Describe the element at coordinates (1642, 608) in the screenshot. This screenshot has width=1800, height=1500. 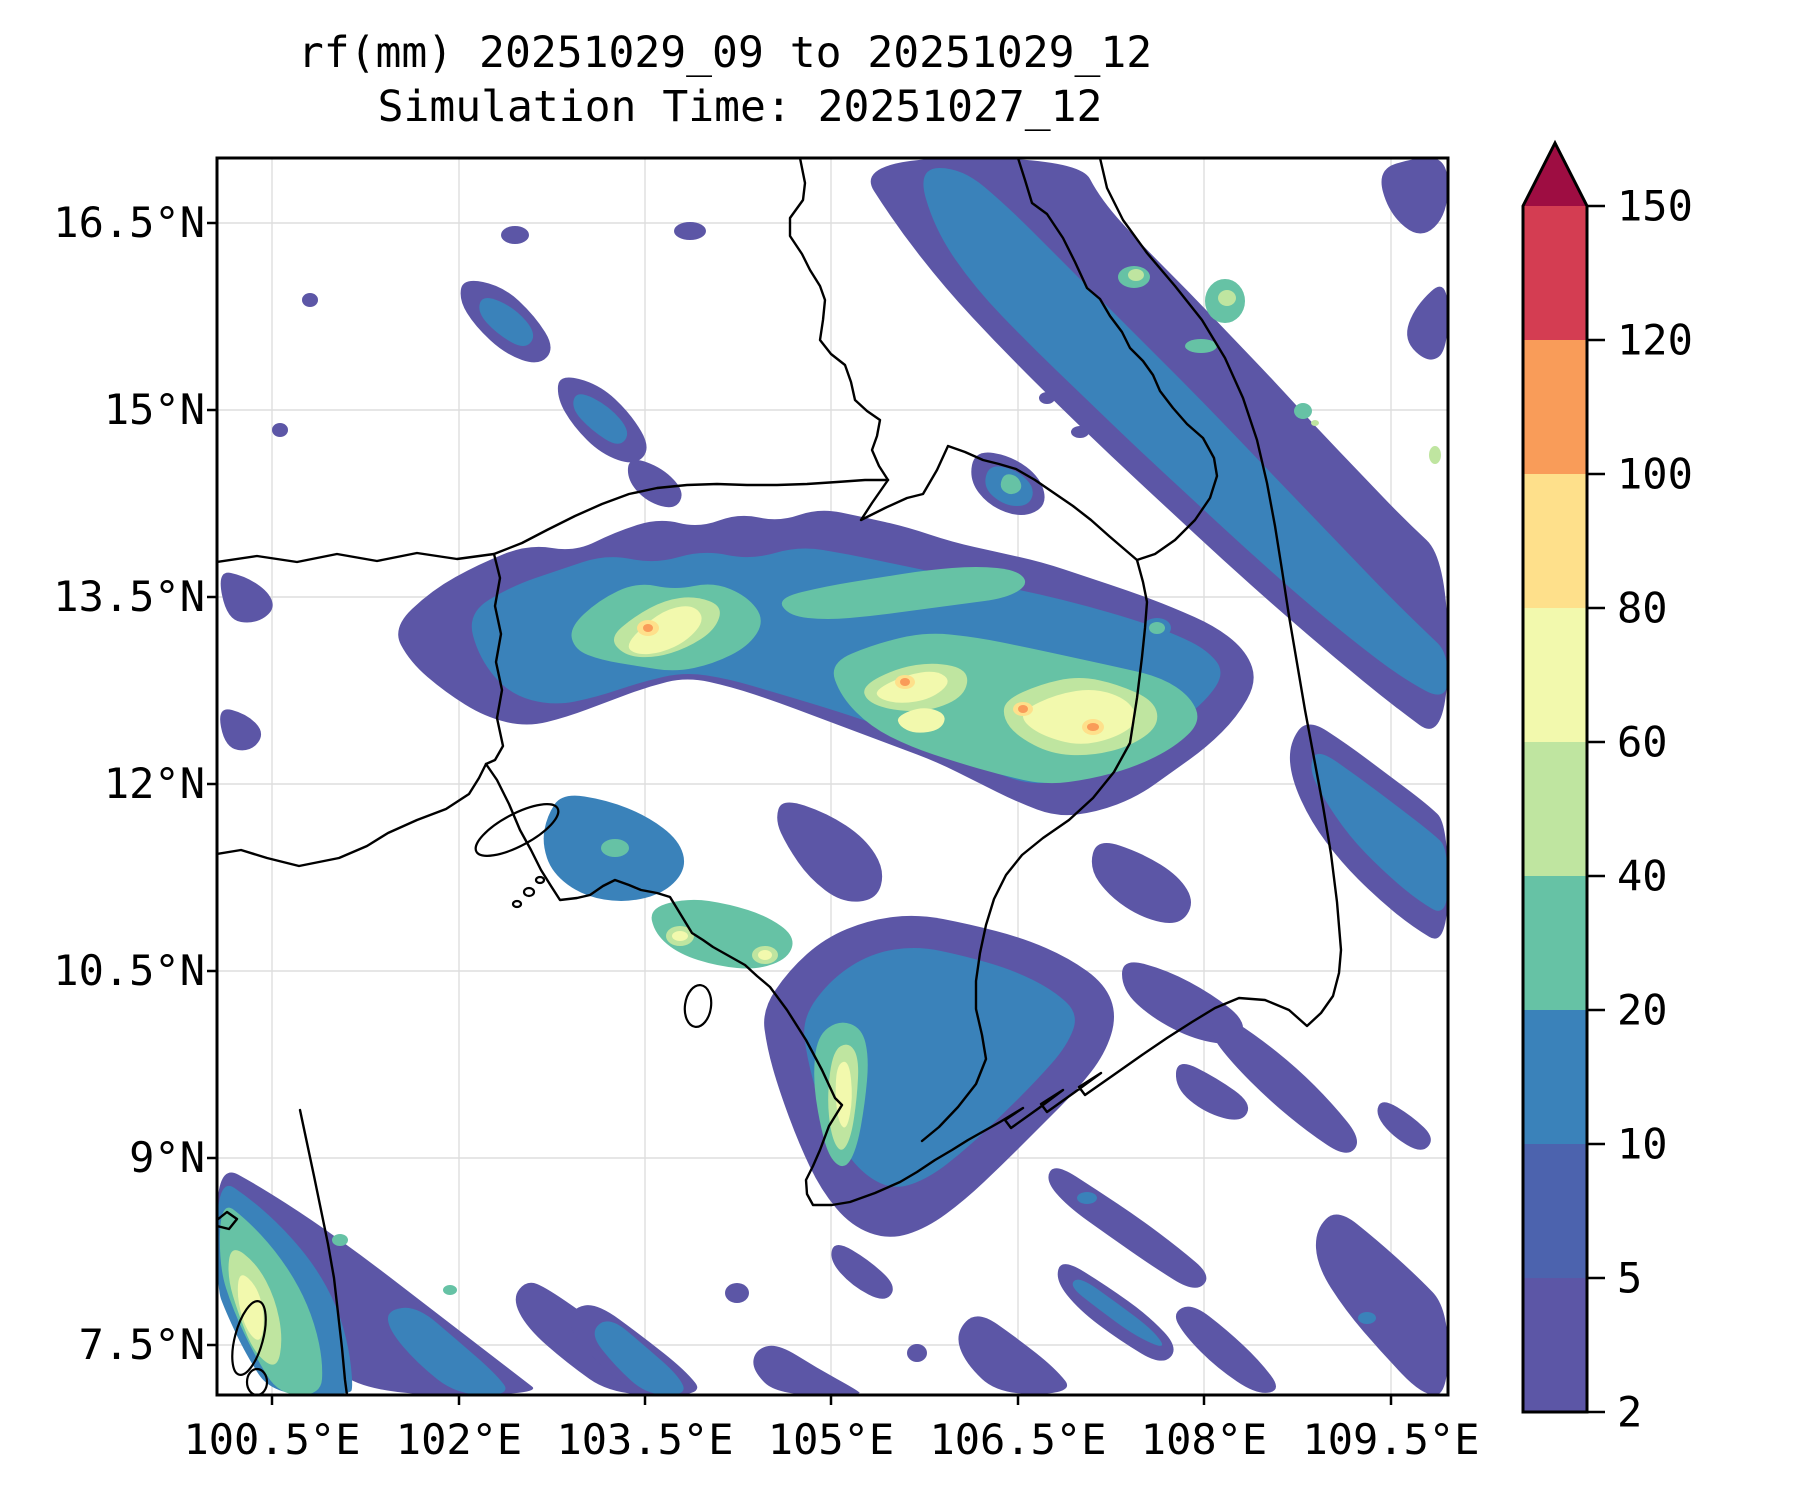
I see `colorbar-tick-label: 80` at that location.